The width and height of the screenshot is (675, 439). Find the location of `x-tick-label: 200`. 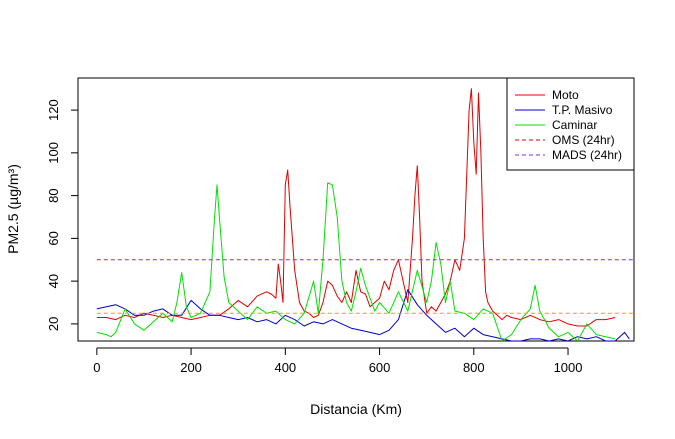

x-tick-label: 200 is located at coordinates (191, 367).